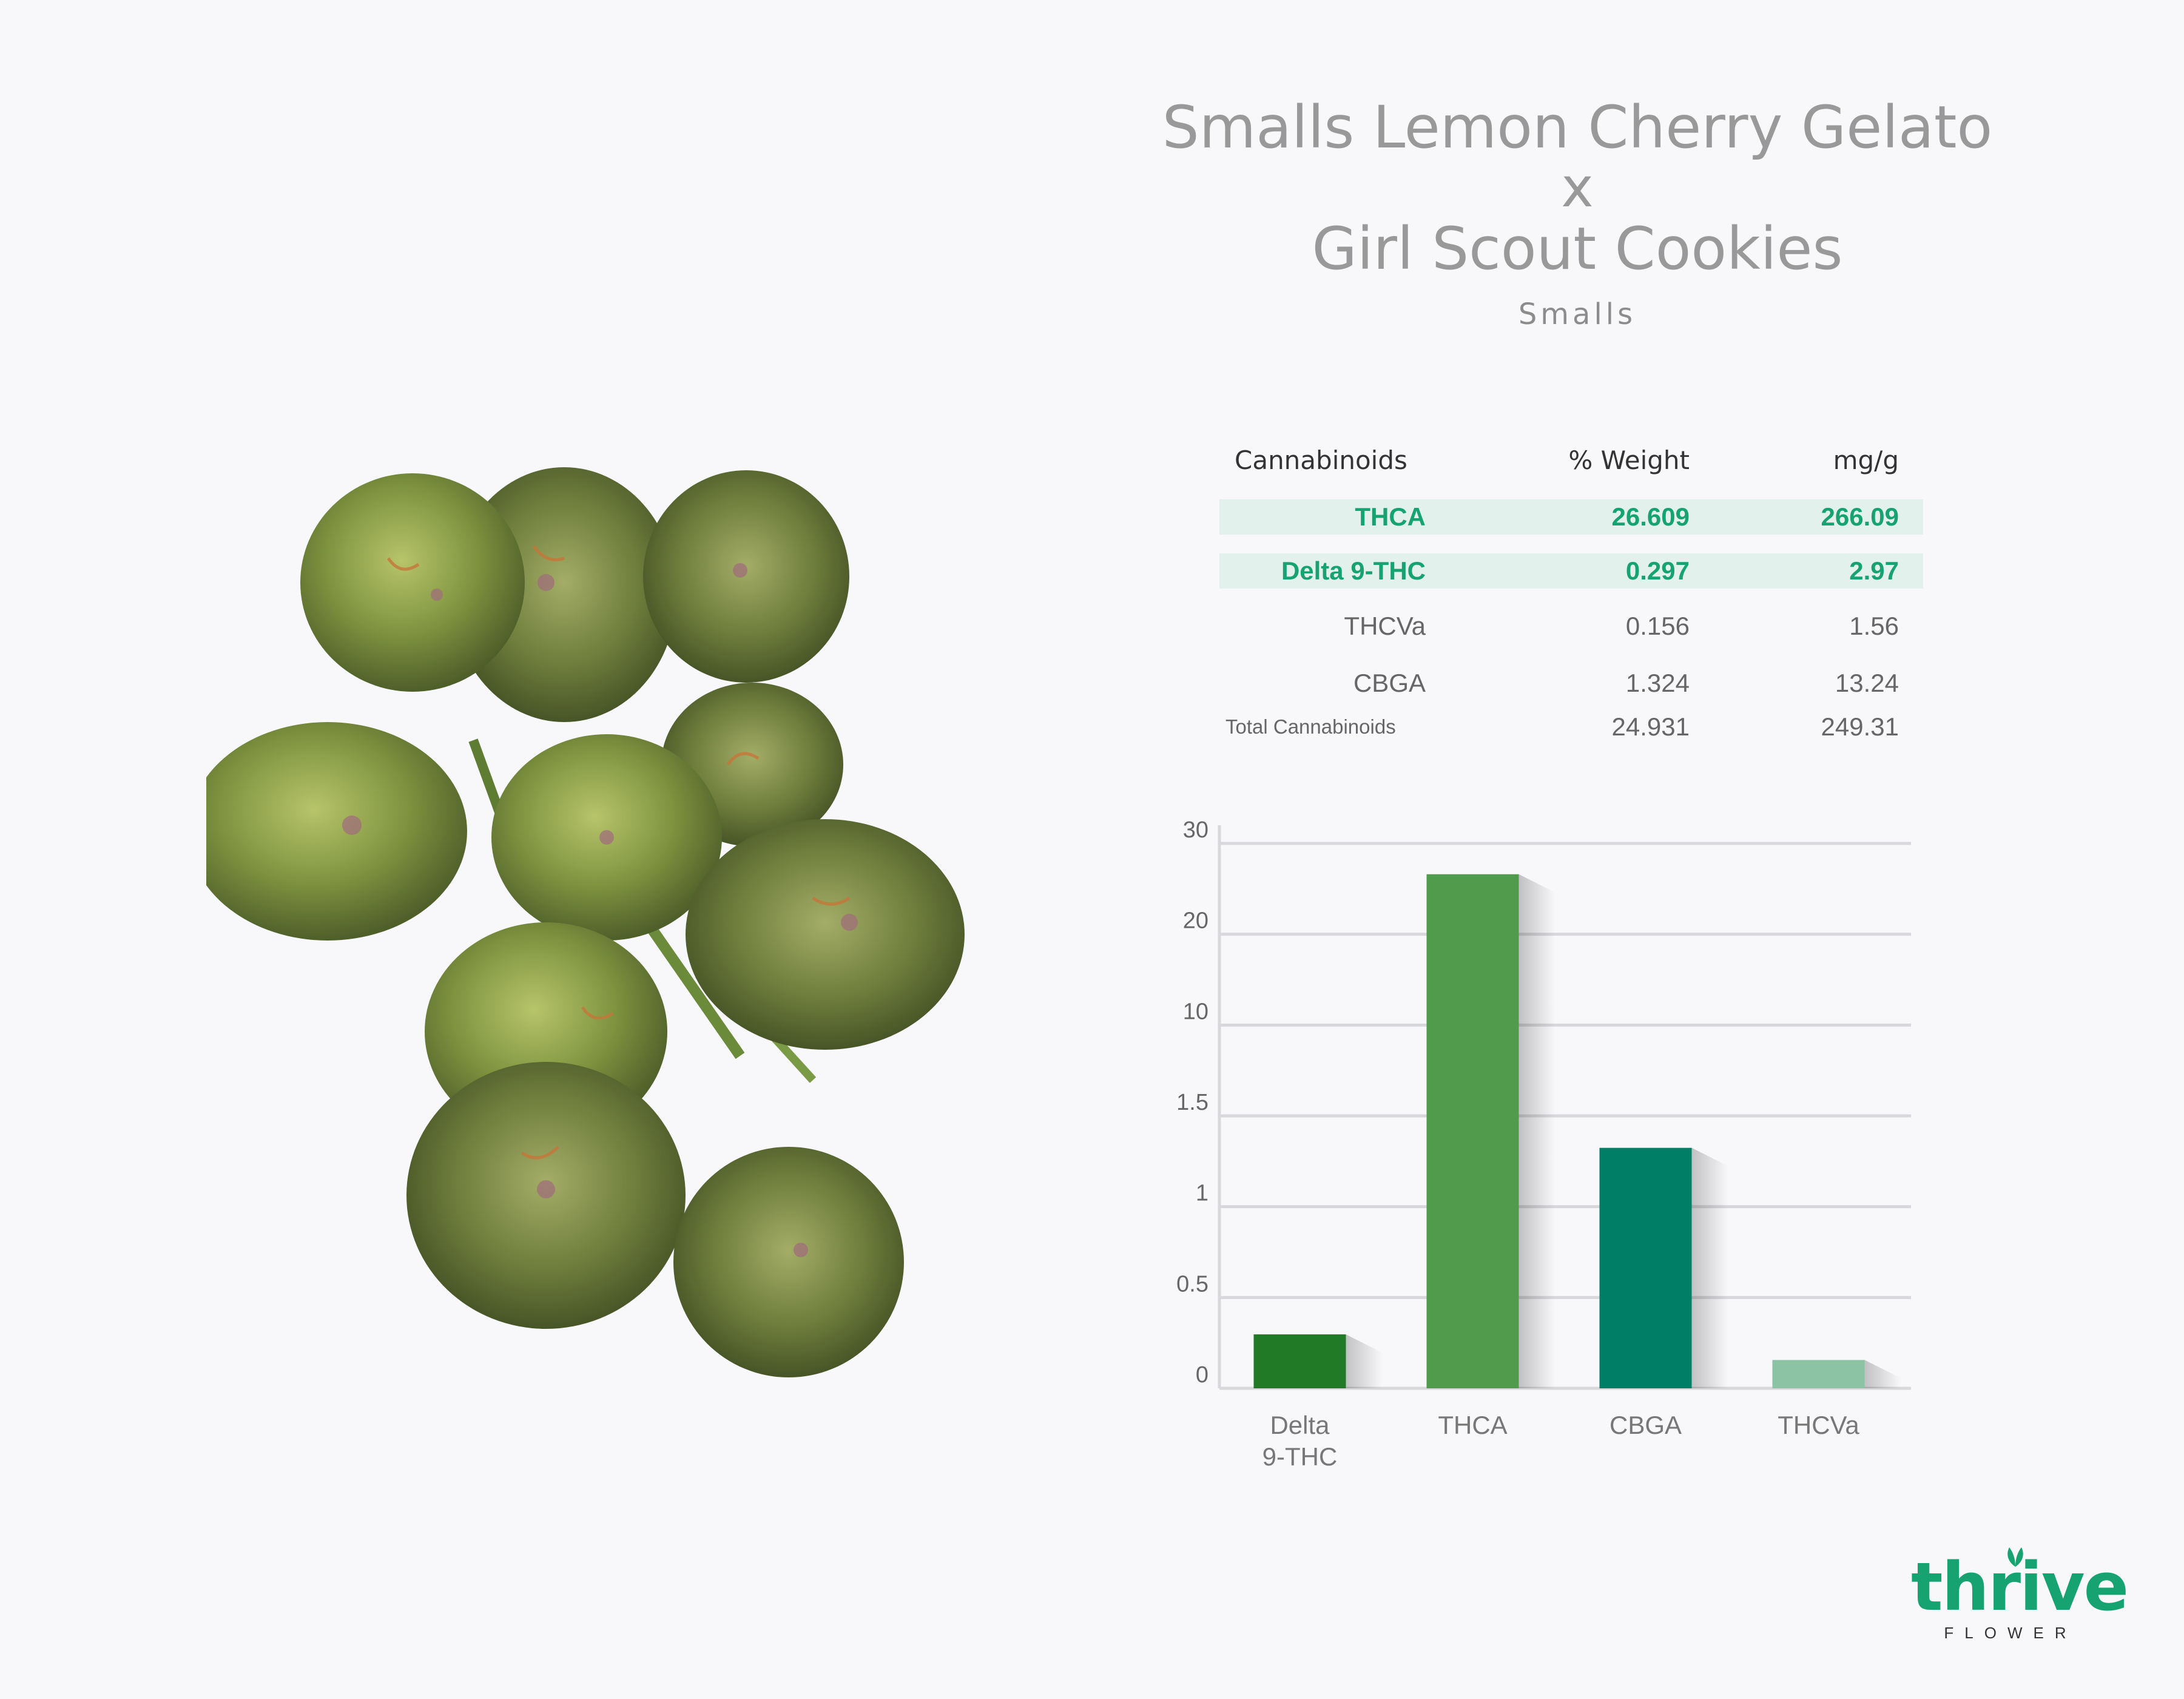 The height and width of the screenshot is (1699, 2184). I want to click on row-mg: 1.56, so click(1874, 626).